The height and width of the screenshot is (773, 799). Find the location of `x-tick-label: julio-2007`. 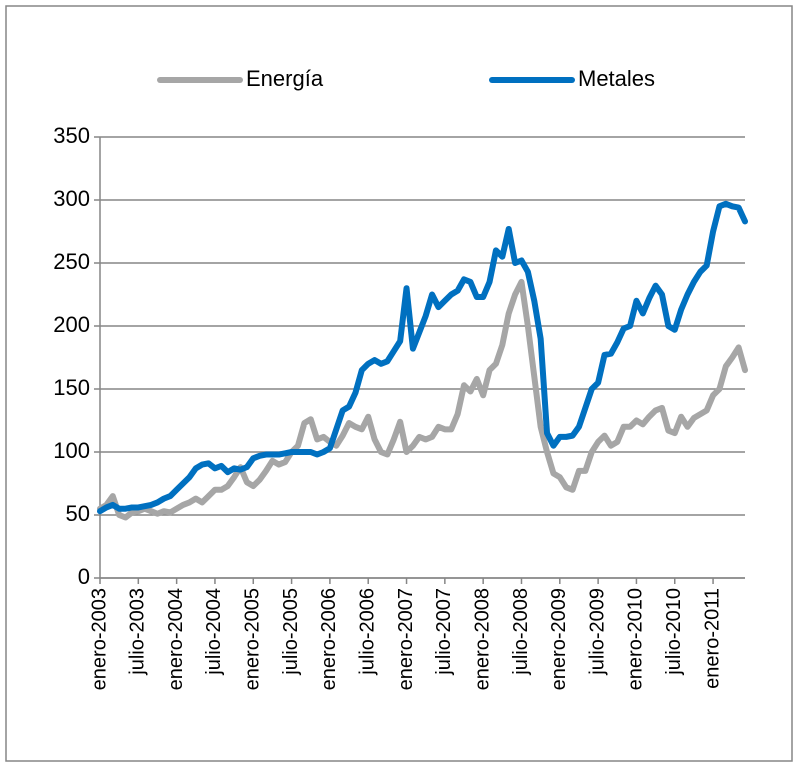

x-tick-label: julio-2007 is located at coordinates (444, 632).